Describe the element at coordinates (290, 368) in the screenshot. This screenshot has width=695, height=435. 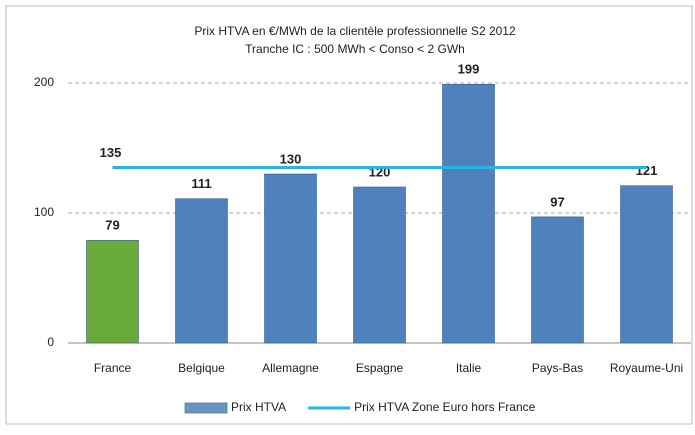
I see `x-tick-label: Allemagne` at that location.